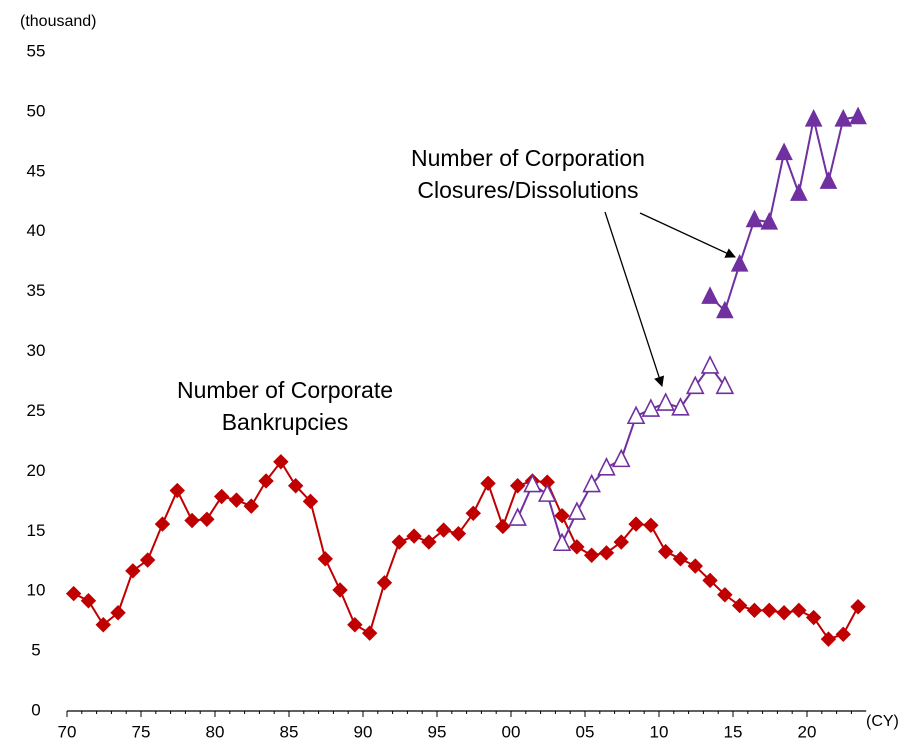 This screenshot has height=746, width=911. What do you see at coordinates (285, 422) in the screenshot?
I see `annotation: Bankrupcies` at bounding box center [285, 422].